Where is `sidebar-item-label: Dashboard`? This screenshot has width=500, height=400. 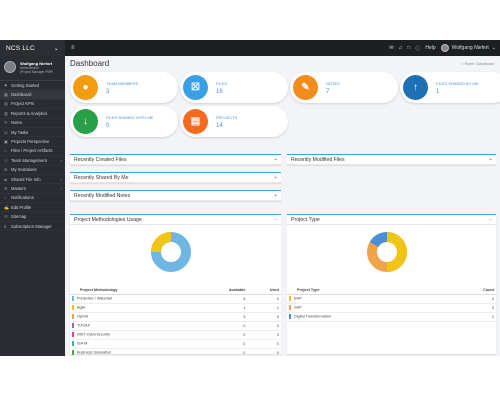 sidebar-item-label: Dashboard is located at coordinates (21, 95).